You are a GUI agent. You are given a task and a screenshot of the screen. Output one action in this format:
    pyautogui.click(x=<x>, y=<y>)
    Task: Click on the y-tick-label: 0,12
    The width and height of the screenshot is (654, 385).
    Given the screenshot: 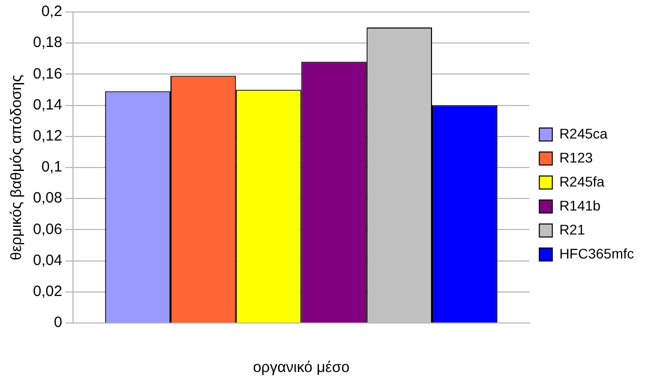 What is the action you would take?
    pyautogui.click(x=47, y=136)
    